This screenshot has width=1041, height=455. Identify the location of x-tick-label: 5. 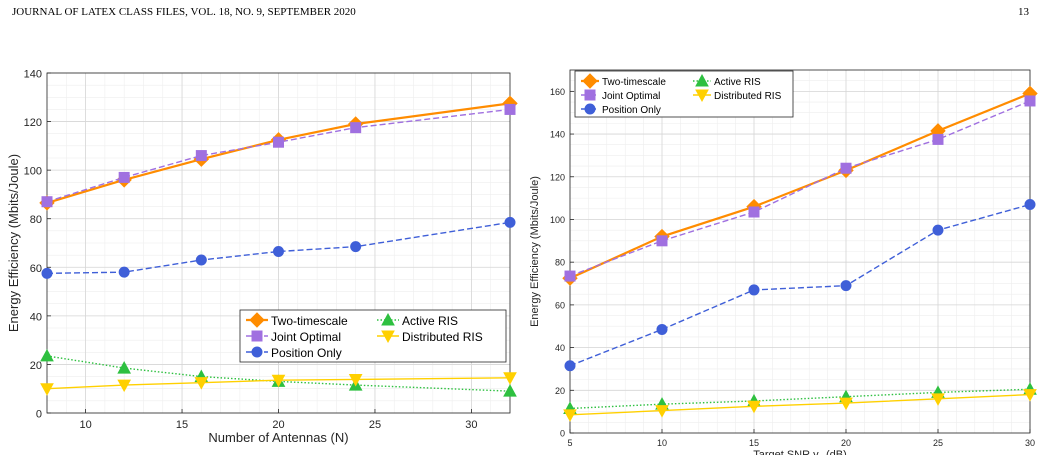
(569, 443).